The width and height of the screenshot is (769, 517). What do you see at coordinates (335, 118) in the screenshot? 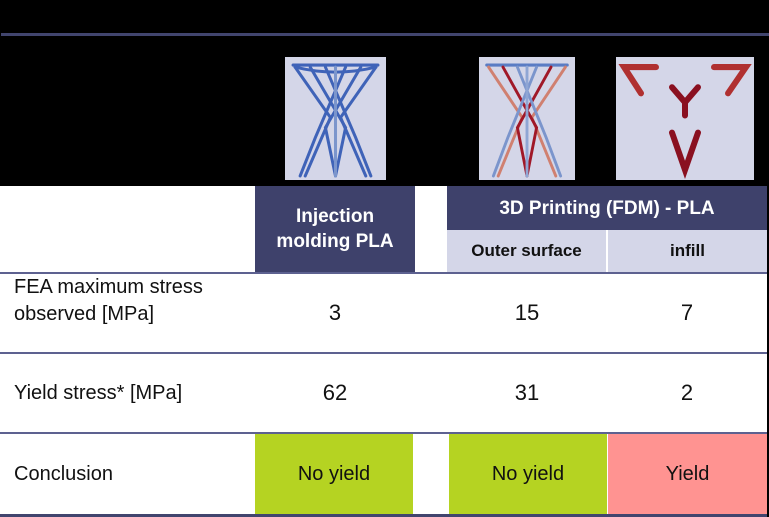
I see `injection-molding-fea-image` at bounding box center [335, 118].